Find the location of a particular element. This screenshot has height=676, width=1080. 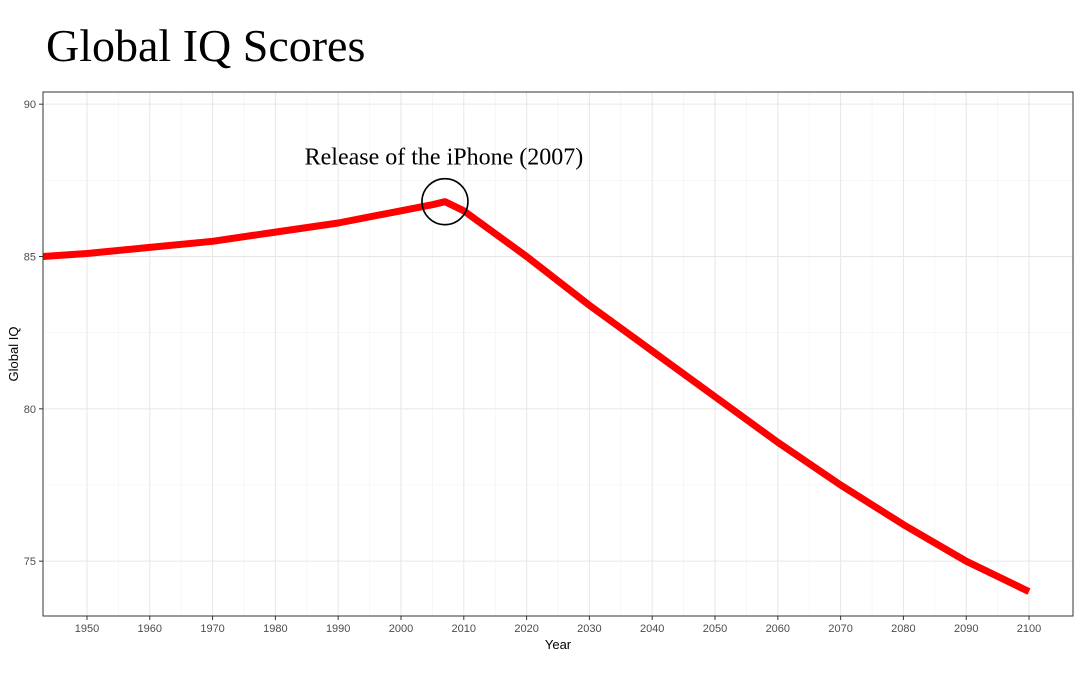

annotation-circle is located at coordinates (445, 201).